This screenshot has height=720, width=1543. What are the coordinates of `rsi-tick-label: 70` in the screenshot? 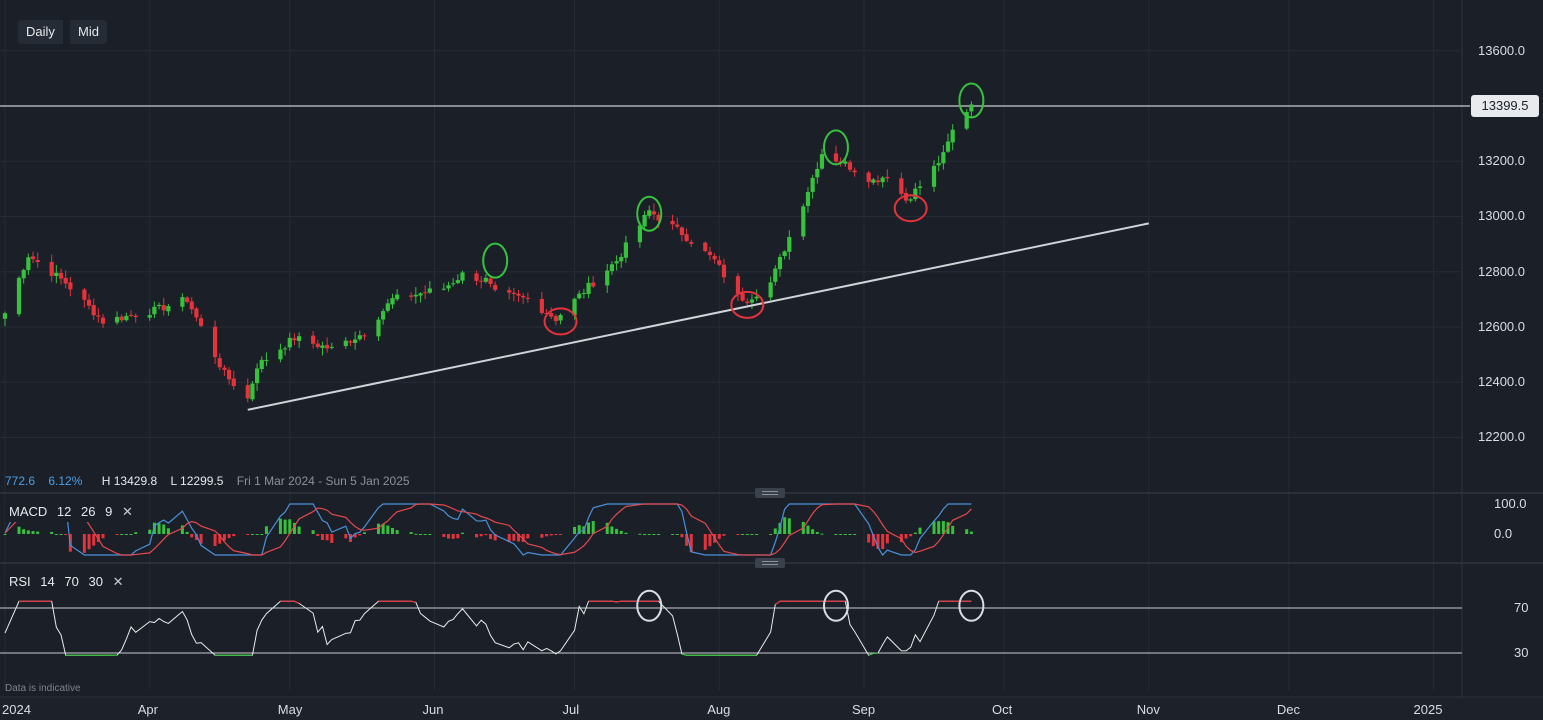 It's located at (1521, 607).